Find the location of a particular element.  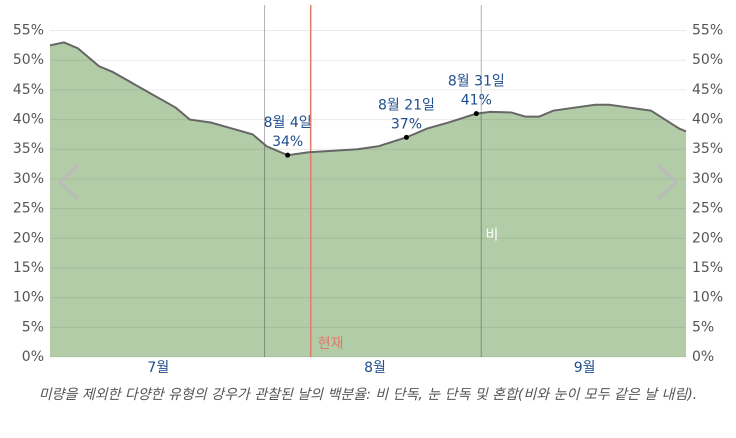

y-tick-label: 45% is located at coordinates (28, 90).